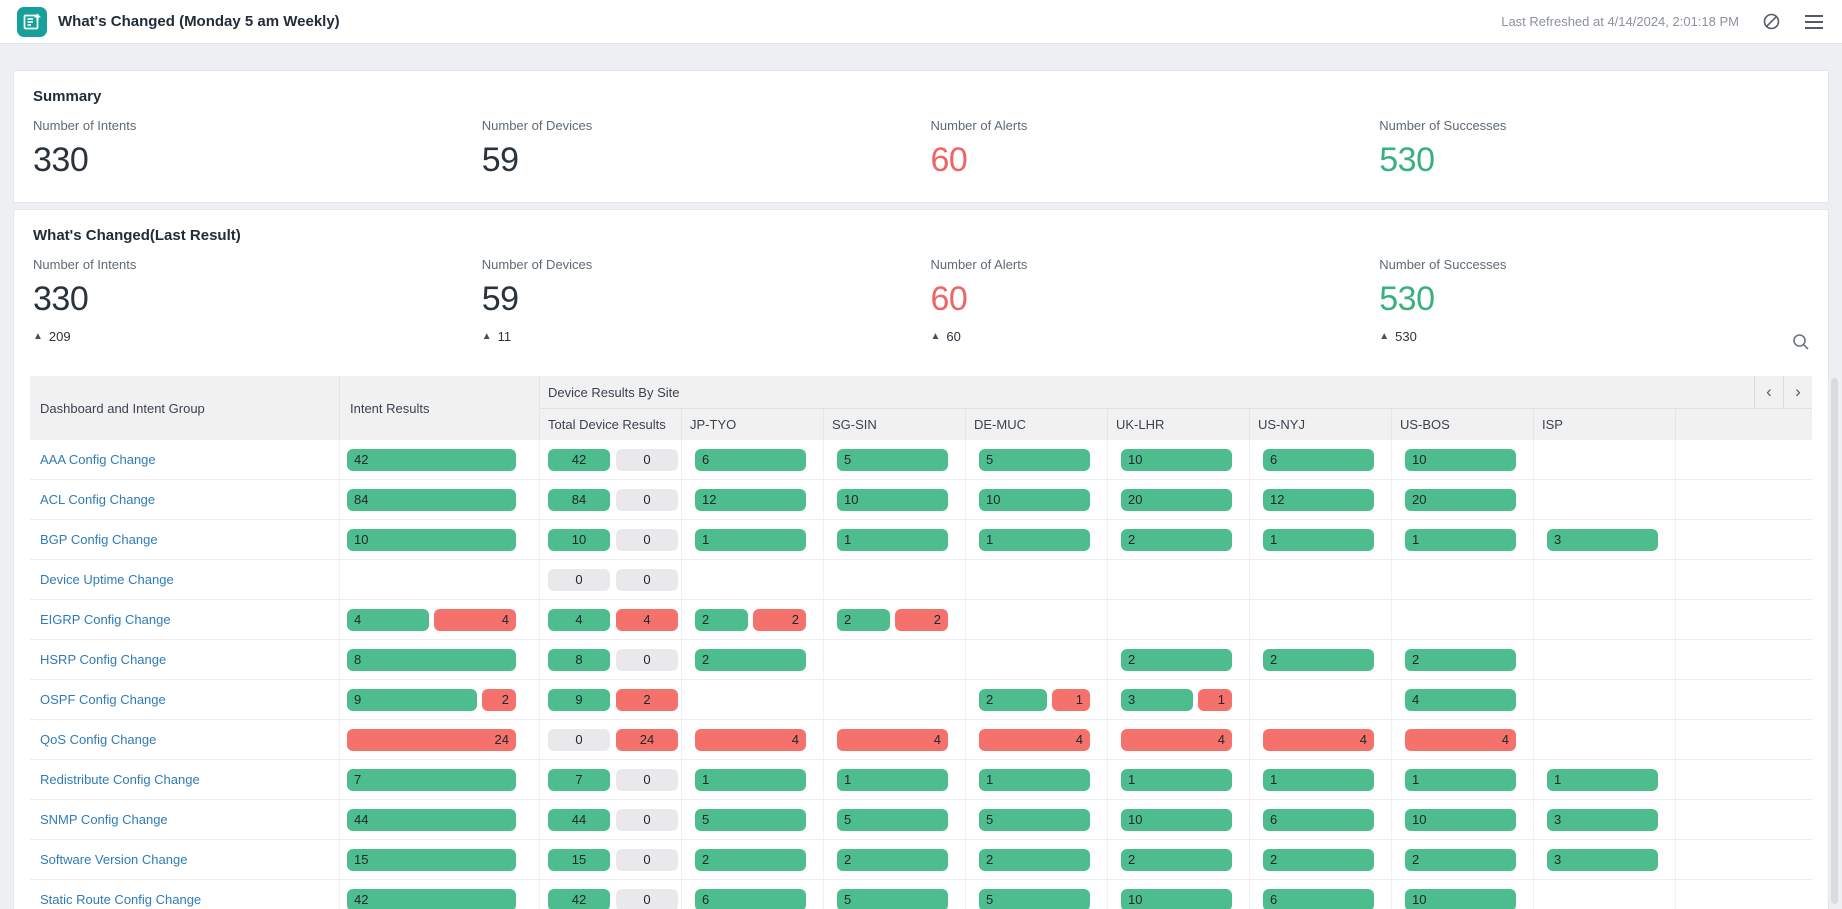  I want to click on intent-group-link: EIGRP Config Change, so click(105, 619).